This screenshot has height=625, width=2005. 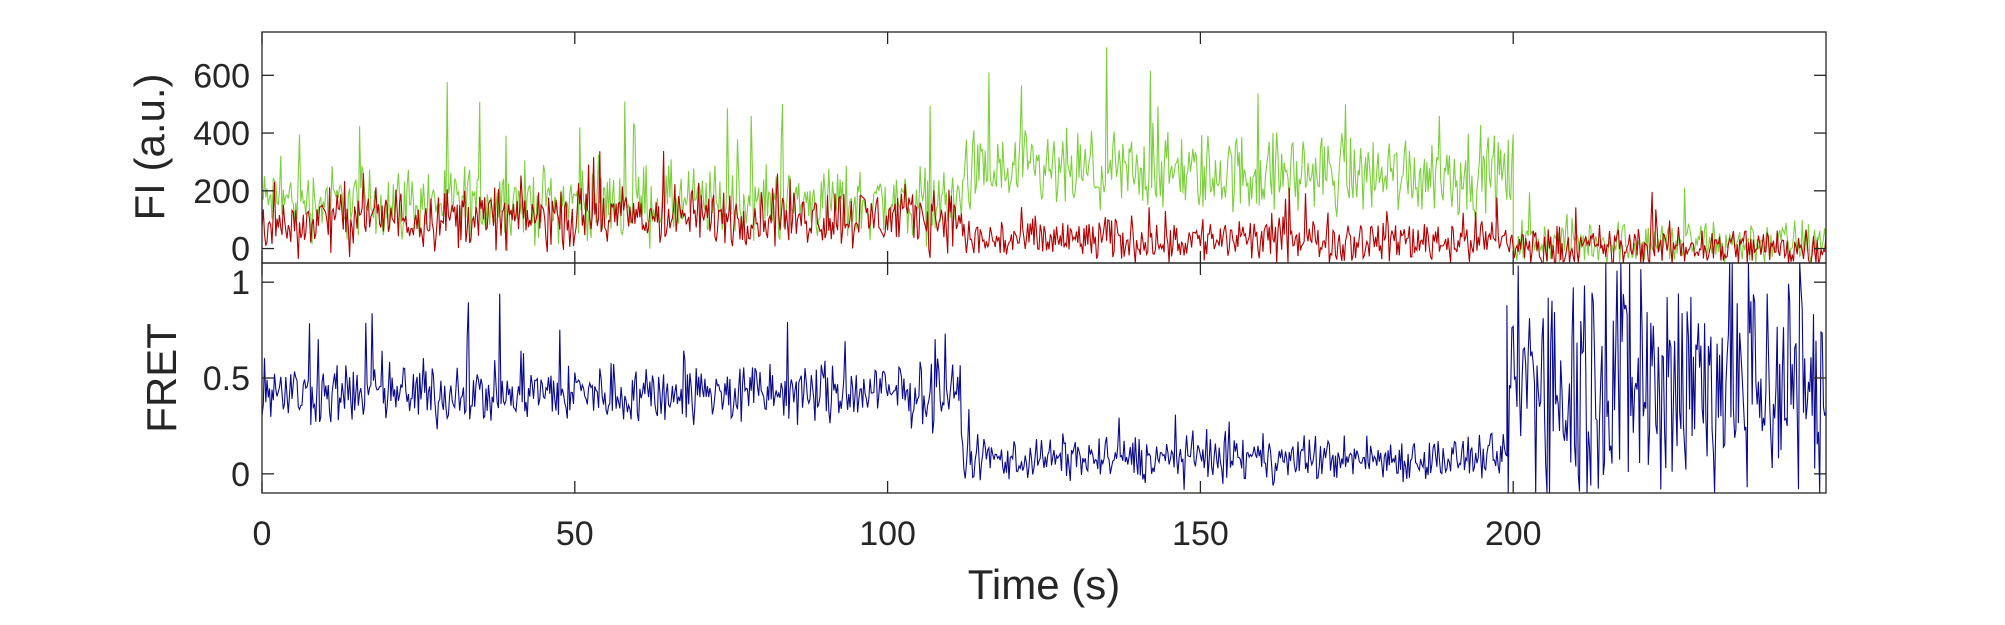 I want to click on time-axis-title: Time (s), so click(x=1044, y=584).